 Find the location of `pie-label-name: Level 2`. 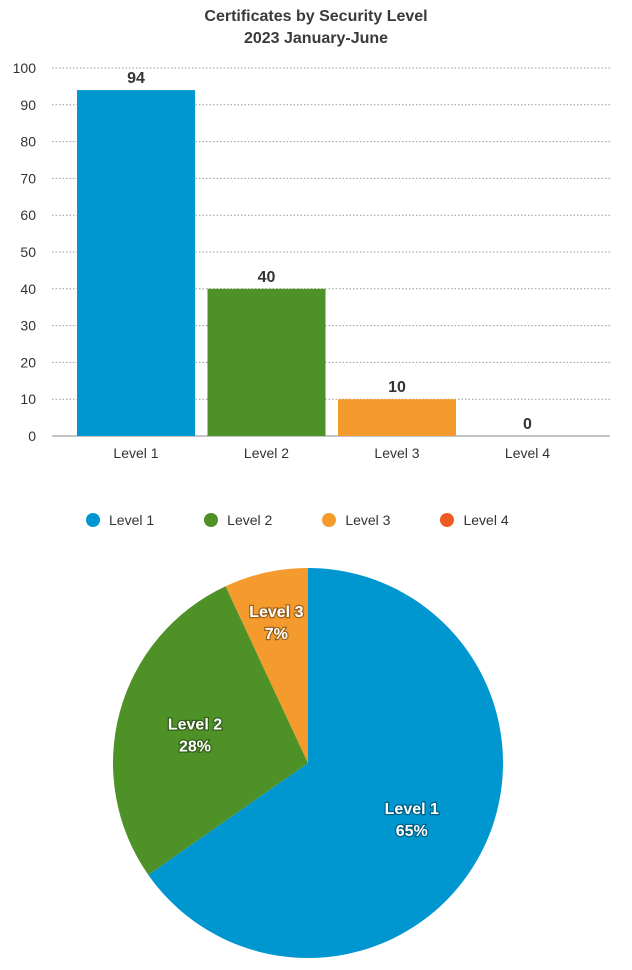

pie-label-name: Level 2 is located at coordinates (195, 725).